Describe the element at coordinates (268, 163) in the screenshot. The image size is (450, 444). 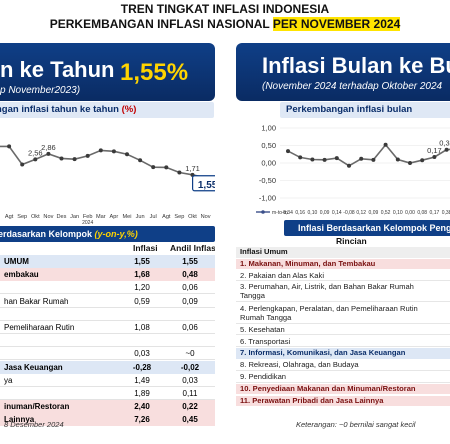
I see `mtm-y-tick-label: 0,00` at that location.